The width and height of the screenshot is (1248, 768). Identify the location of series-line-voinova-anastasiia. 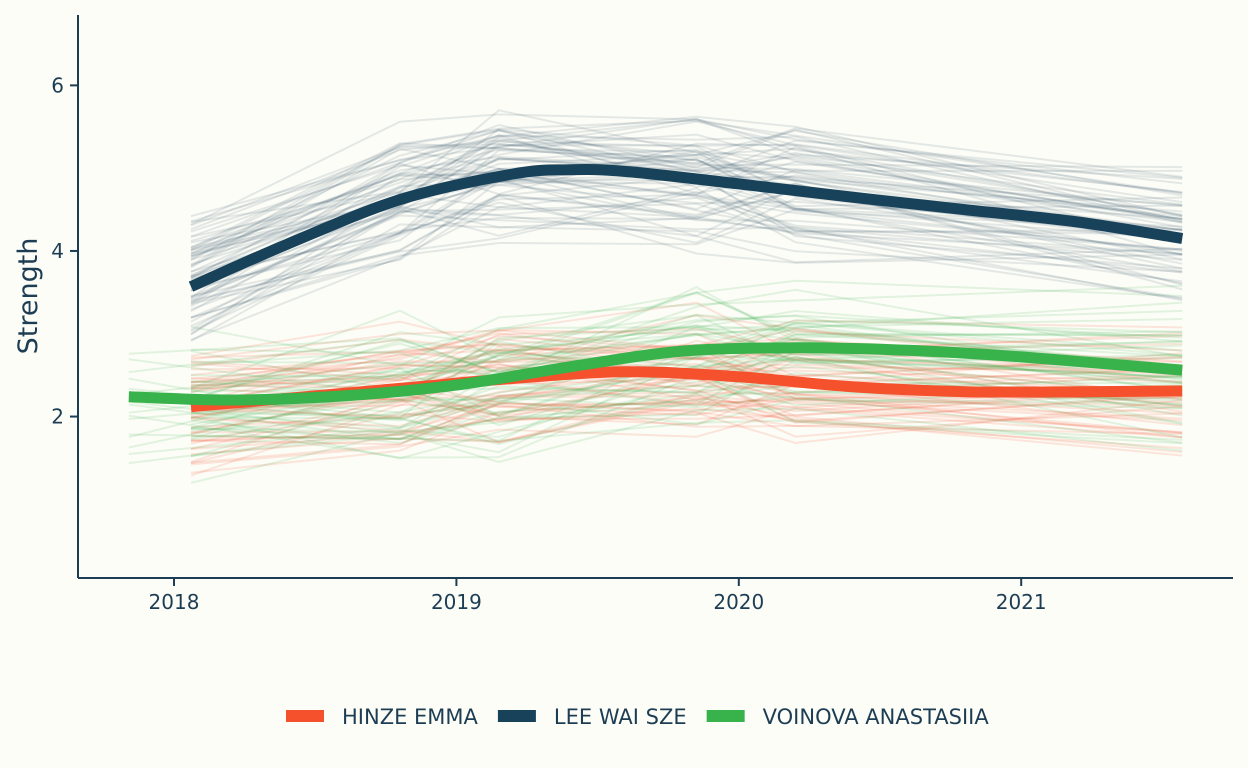
(655, 374).